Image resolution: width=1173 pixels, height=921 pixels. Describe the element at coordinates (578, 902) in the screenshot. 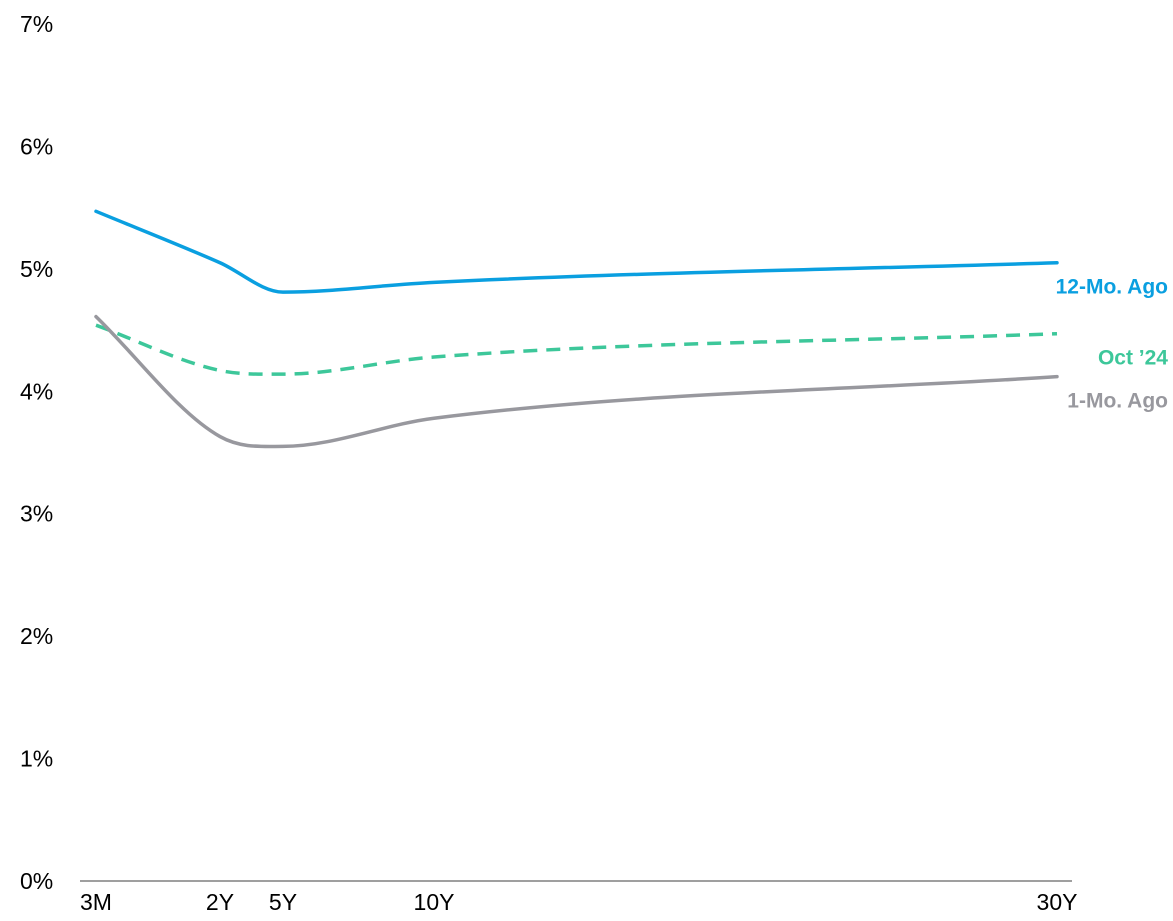

I see `x-axis-ticks: 3M 2Y 5Y 10Y 30Y` at that location.